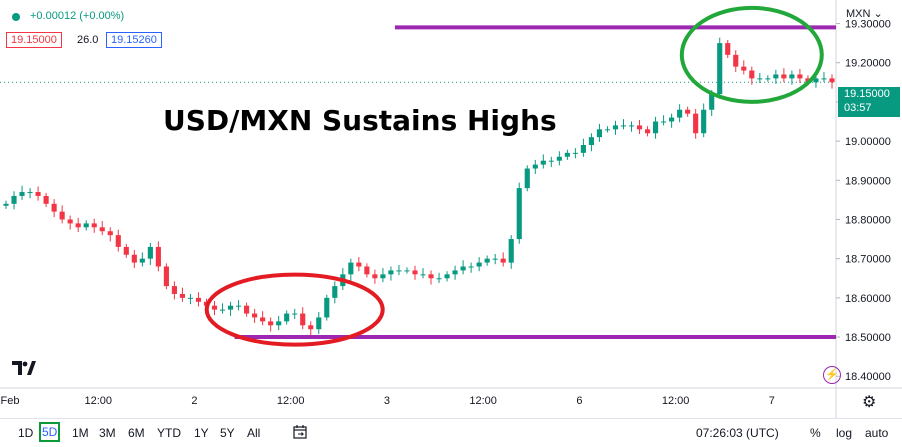  What do you see at coordinates (579, 401) in the screenshot?
I see `x-tick-label: 6` at bounding box center [579, 401].